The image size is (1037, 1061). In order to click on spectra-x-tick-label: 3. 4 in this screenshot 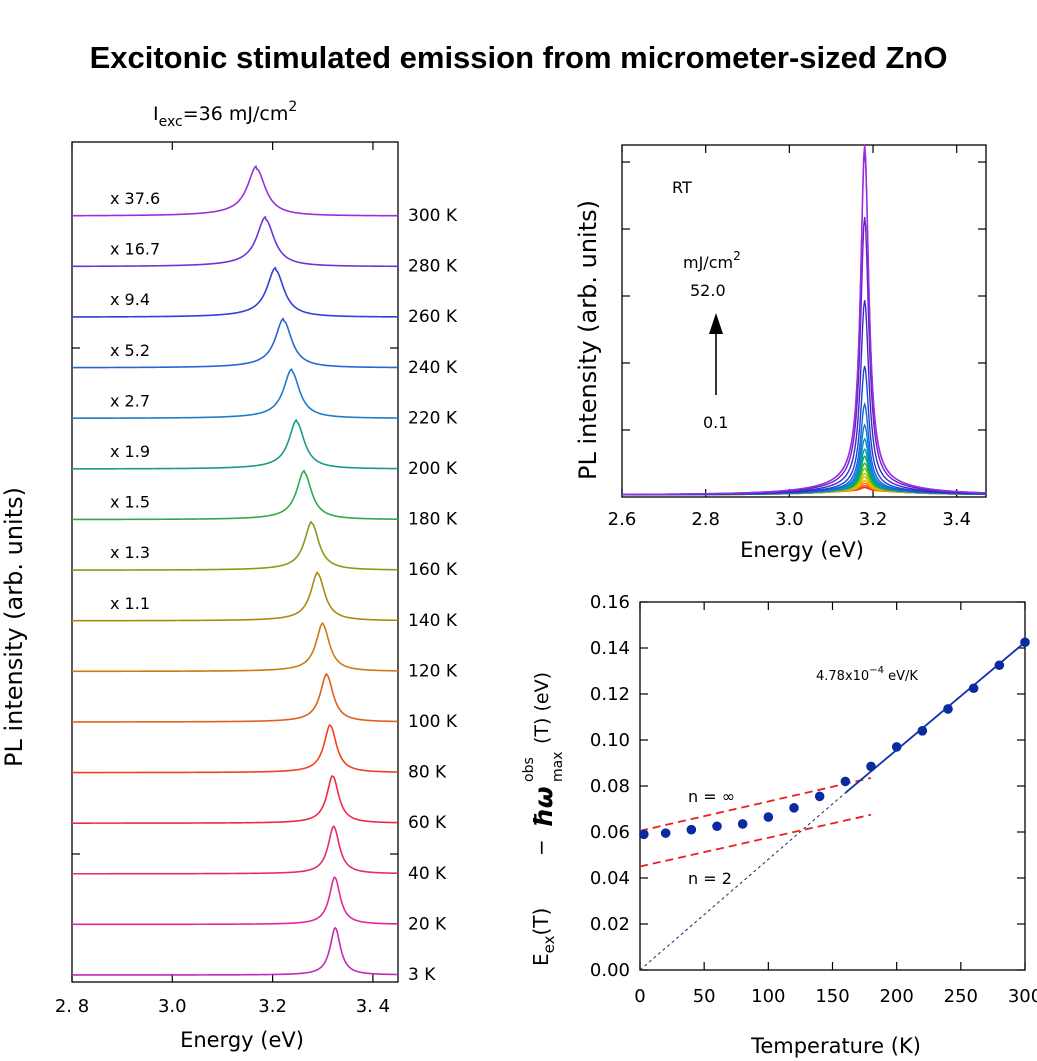, I will do `click(373, 1006)`.